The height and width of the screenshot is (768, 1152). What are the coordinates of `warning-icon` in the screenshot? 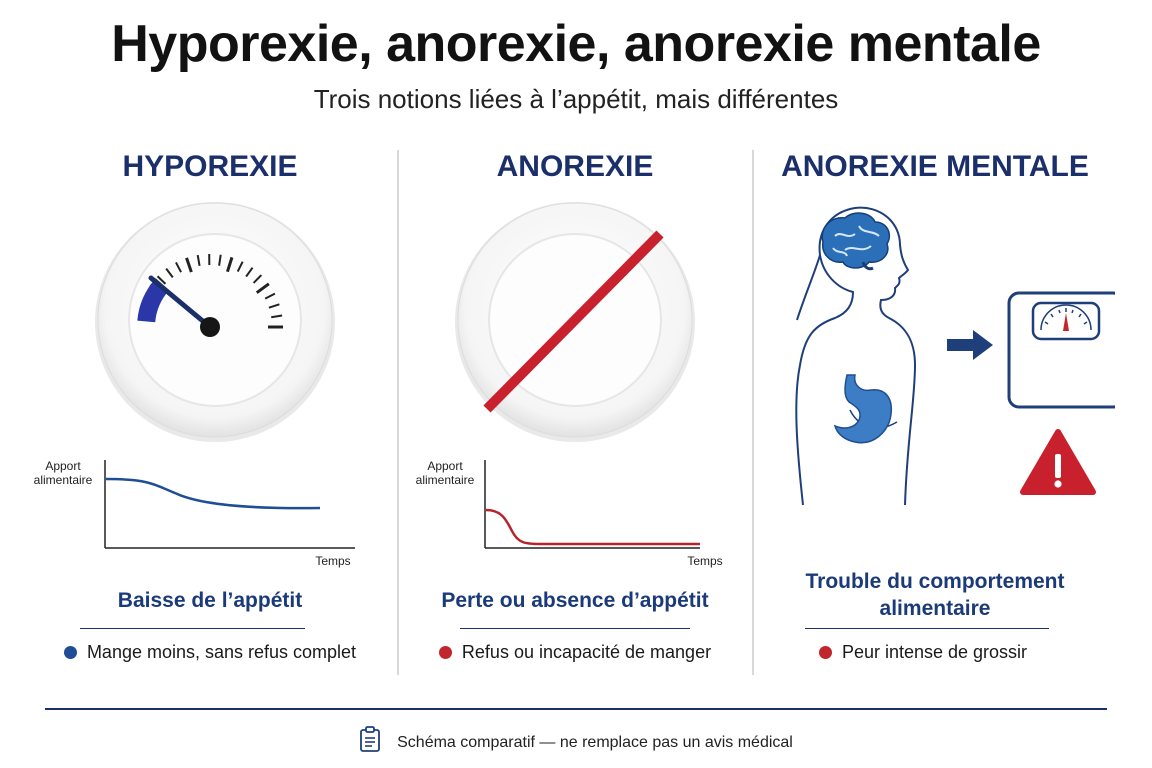 It's located at (1058, 462).